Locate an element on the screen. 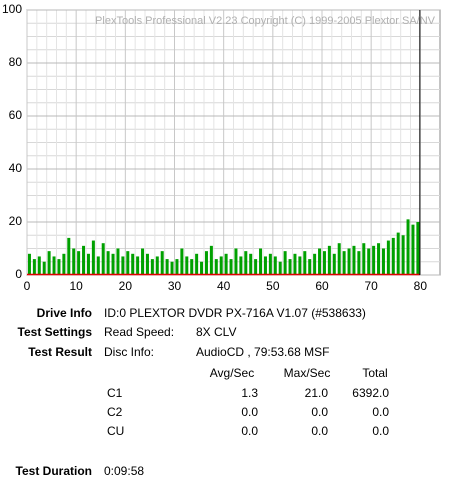  x-tick-label: 0 is located at coordinates (27, 286).